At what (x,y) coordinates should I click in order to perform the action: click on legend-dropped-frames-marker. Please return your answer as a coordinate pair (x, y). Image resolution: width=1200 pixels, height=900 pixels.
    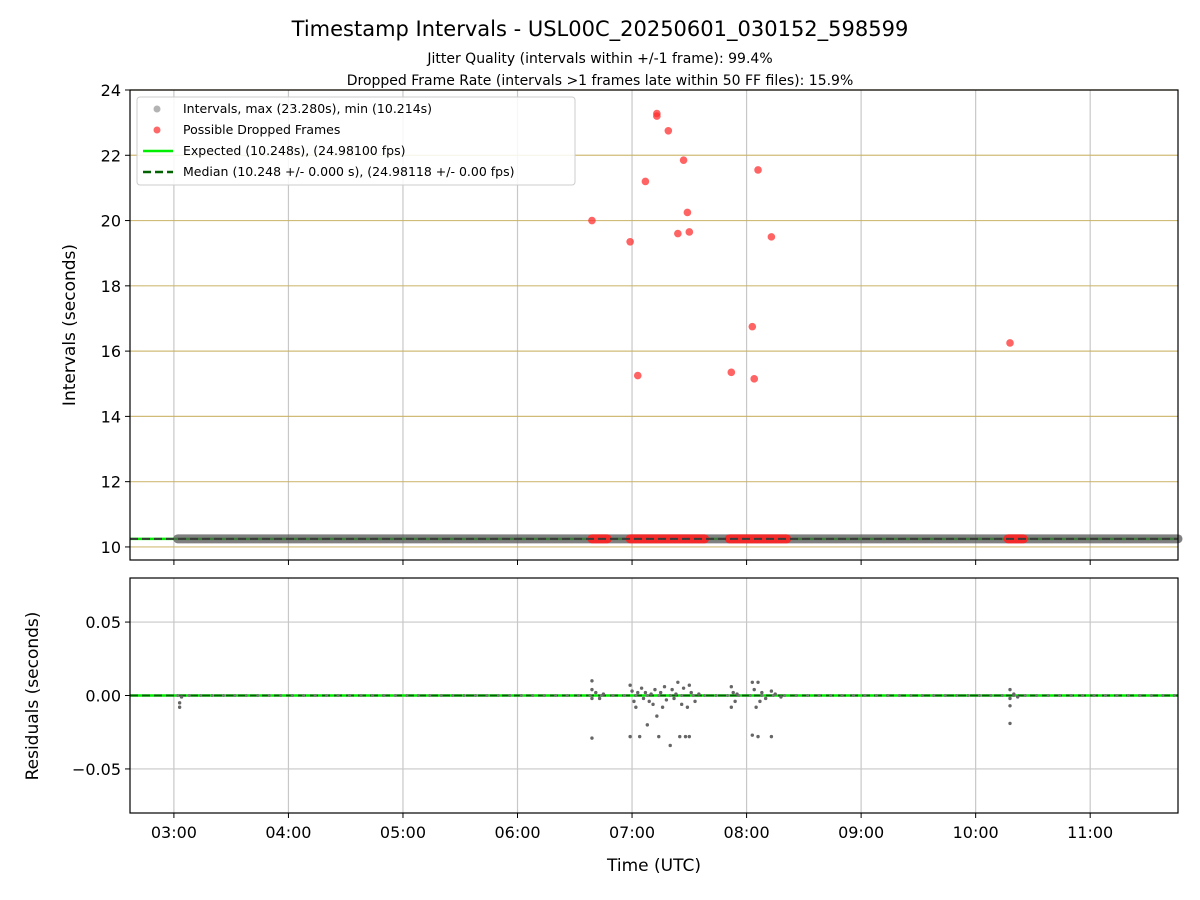
    Looking at the image, I should click on (157, 130).